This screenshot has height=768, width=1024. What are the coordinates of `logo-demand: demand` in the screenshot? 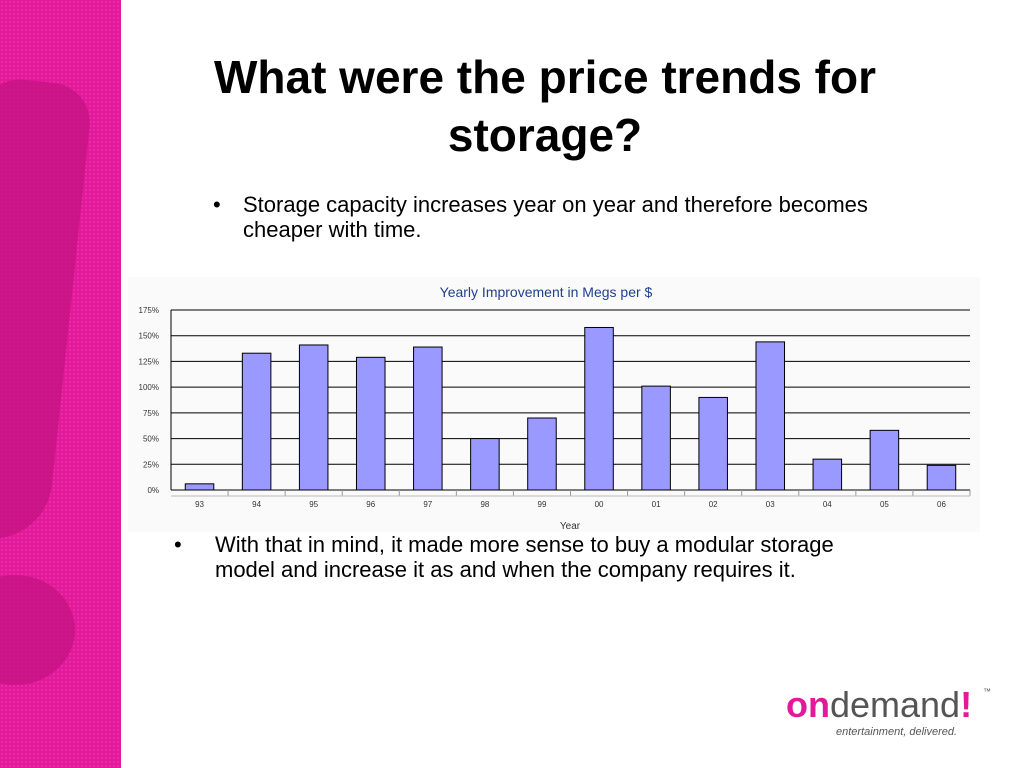 It's located at (895, 704).